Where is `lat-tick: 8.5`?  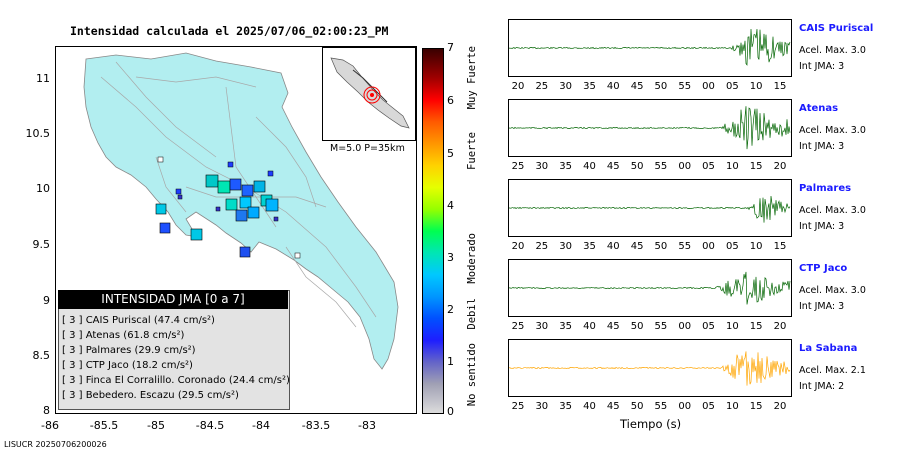 lat-tick: 8.5 is located at coordinates (41, 355).